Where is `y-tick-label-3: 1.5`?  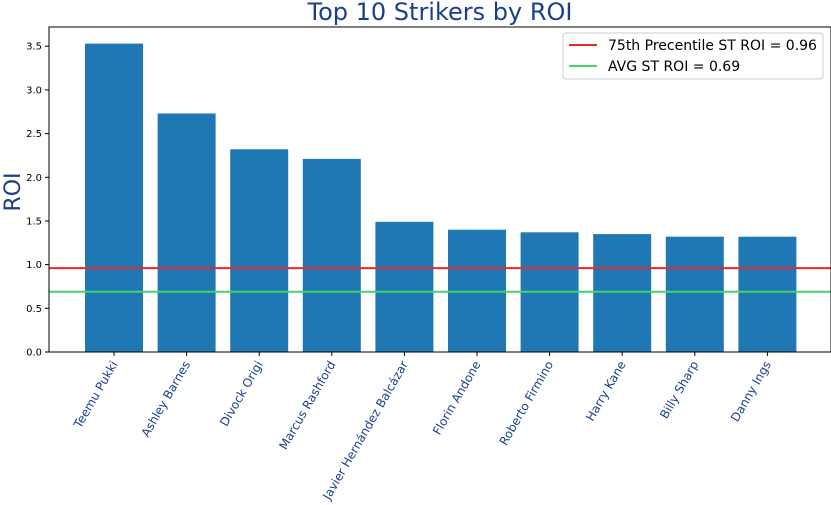 y-tick-label-3: 1.5 is located at coordinates (34, 222).